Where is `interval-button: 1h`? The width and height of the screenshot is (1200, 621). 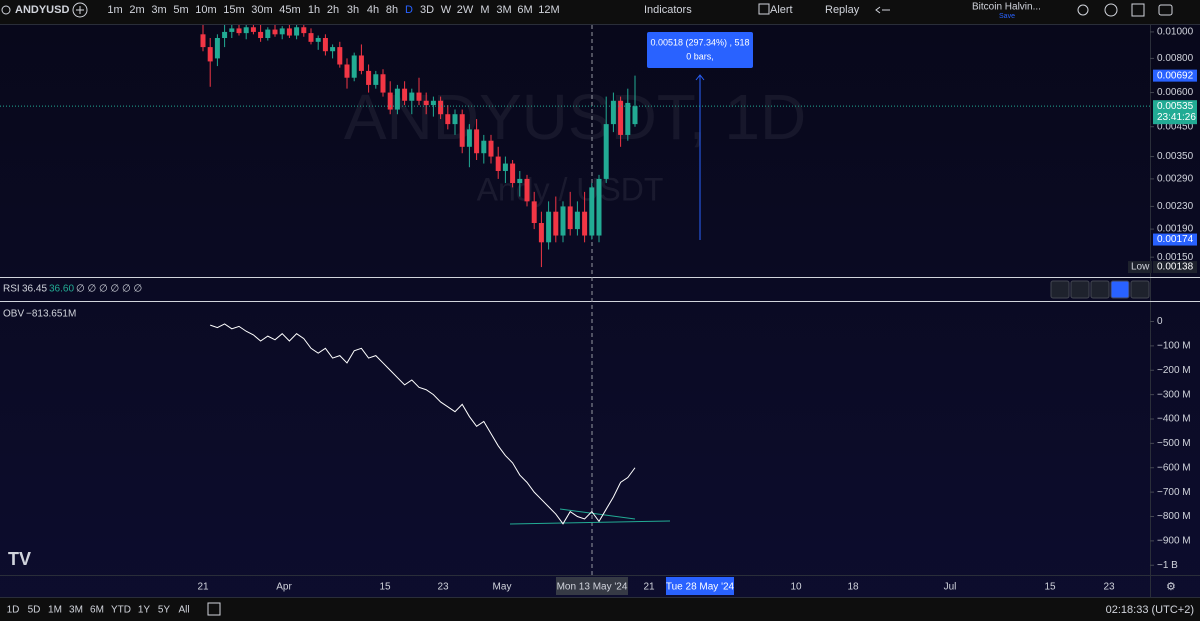 interval-button: 1h is located at coordinates (314, 10).